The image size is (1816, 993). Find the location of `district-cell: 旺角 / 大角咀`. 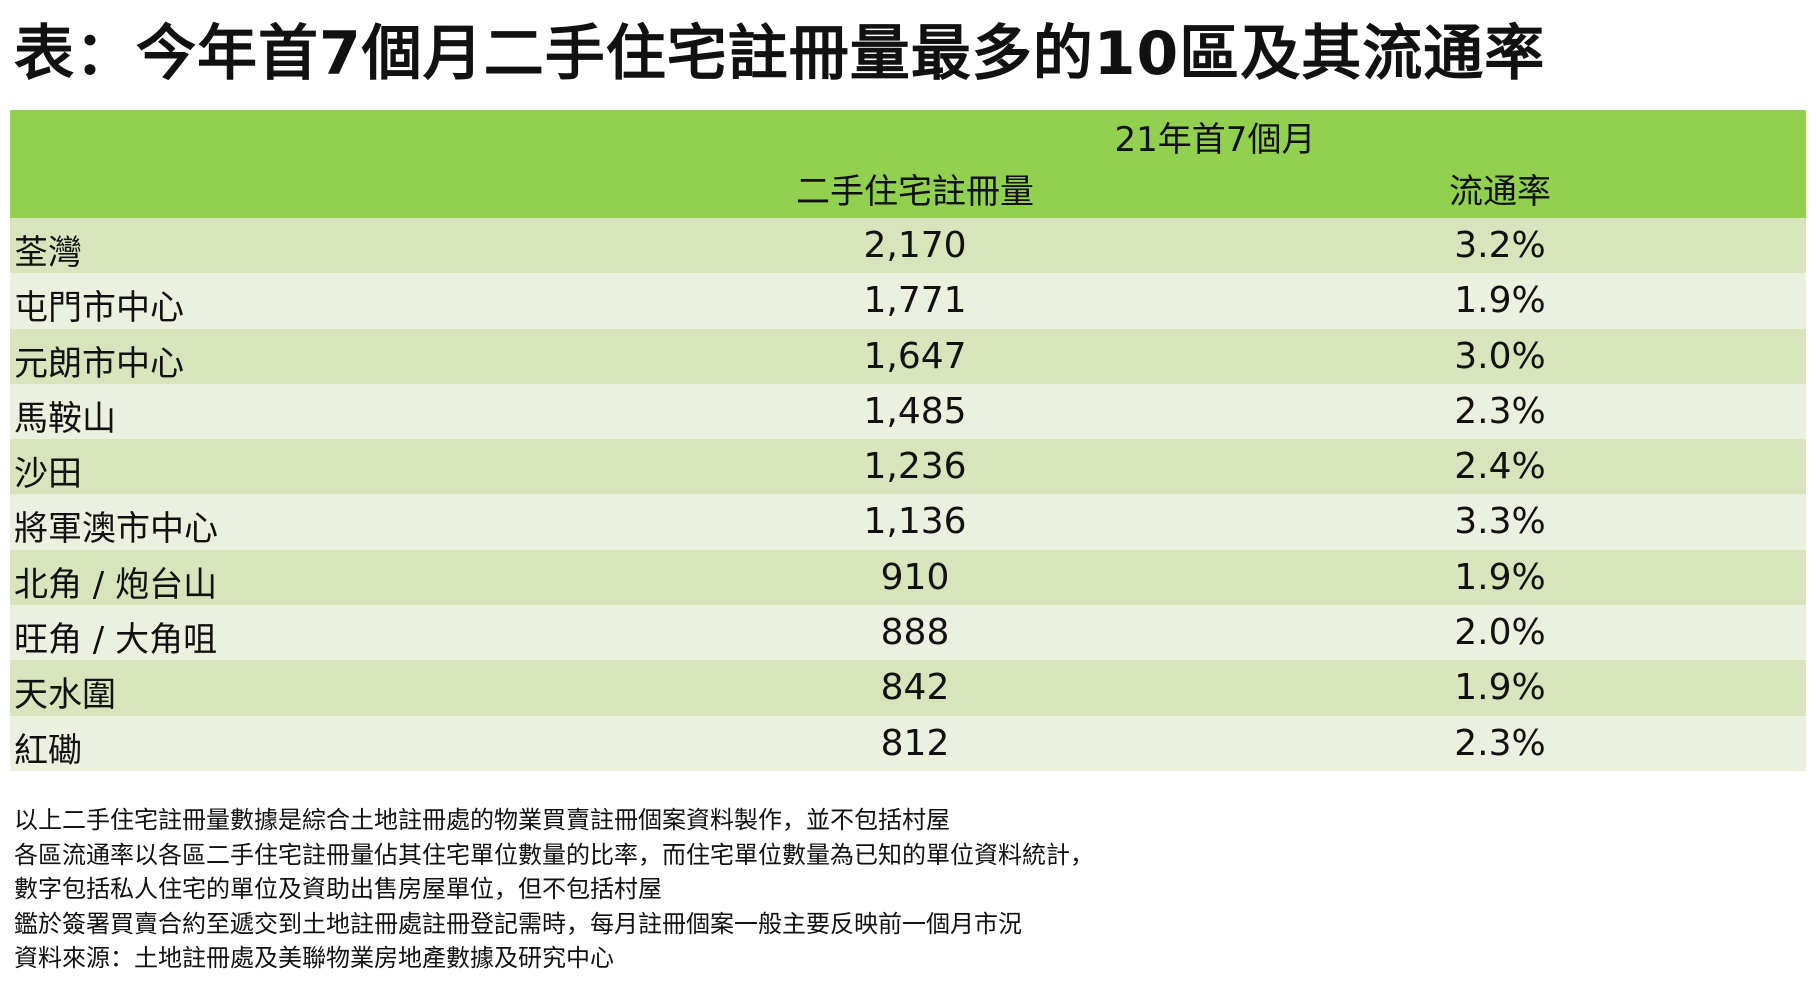

district-cell: 旺角 / 大角咀 is located at coordinates (116, 640).